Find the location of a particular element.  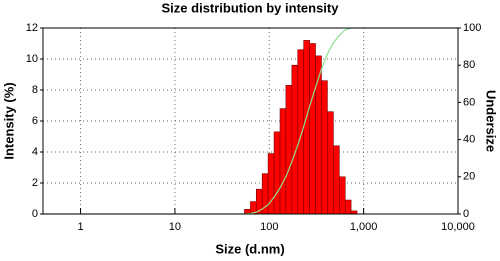

y-axis-label: Intensity (%) is located at coordinates (8, 120).